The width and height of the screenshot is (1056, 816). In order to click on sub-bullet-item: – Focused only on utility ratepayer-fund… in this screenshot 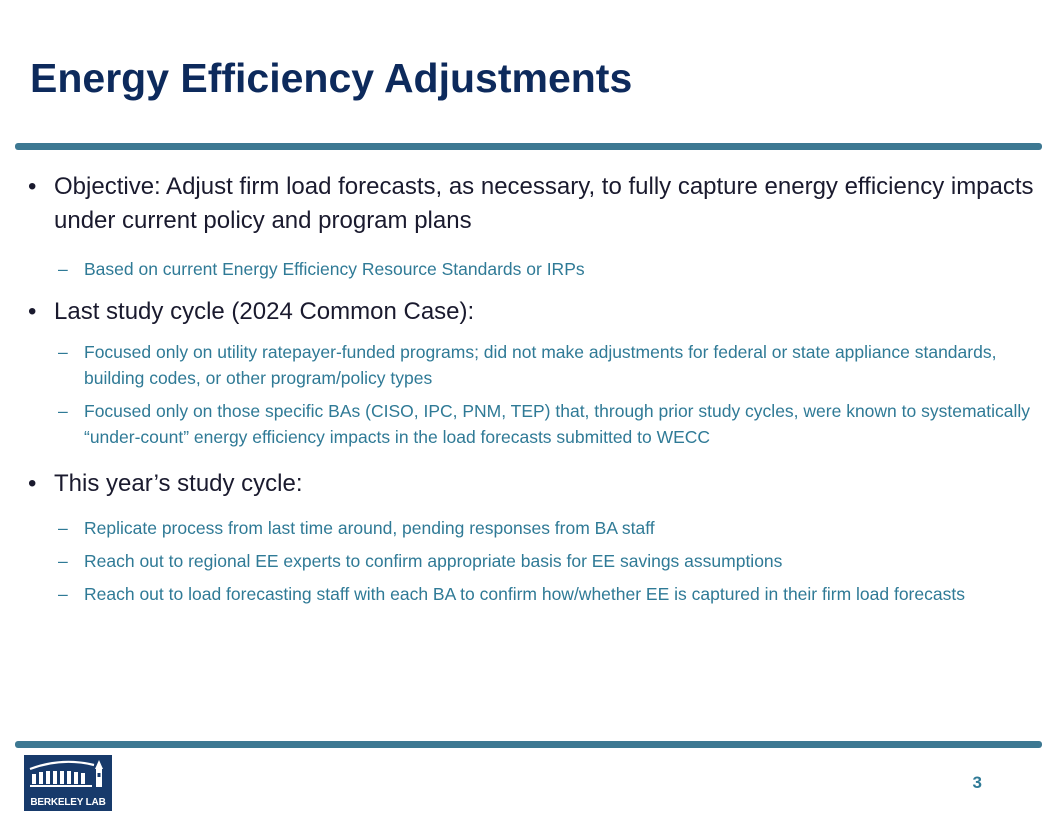, I will do `click(531, 365)`.